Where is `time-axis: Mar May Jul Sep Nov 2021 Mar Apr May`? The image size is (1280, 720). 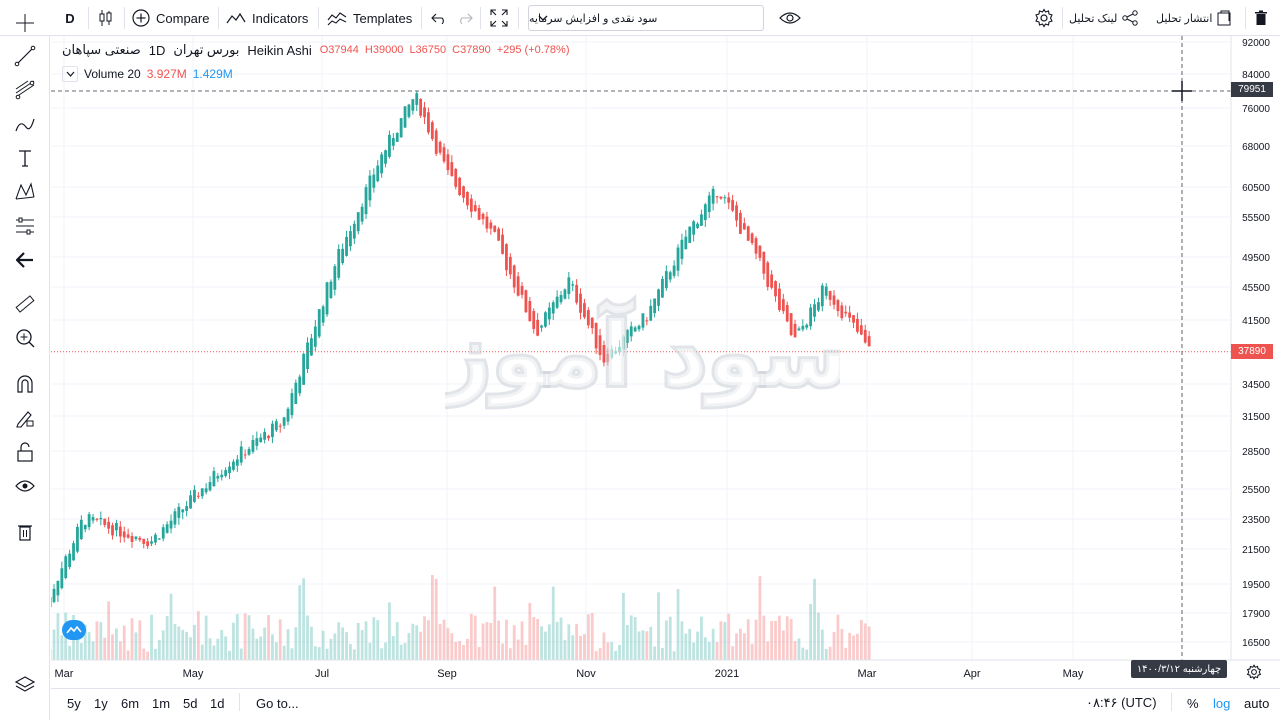 time-axis: Mar May Jul Sep Nov 2021 Mar Apr May is located at coordinates (665, 669).